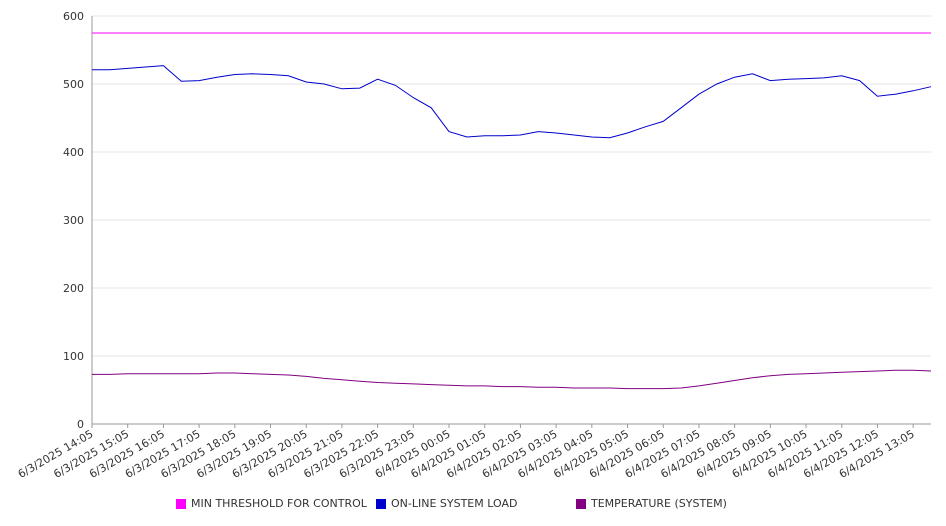 The image size is (946, 526). What do you see at coordinates (80, 424) in the screenshot?
I see `y-tick-label: 0` at bounding box center [80, 424].